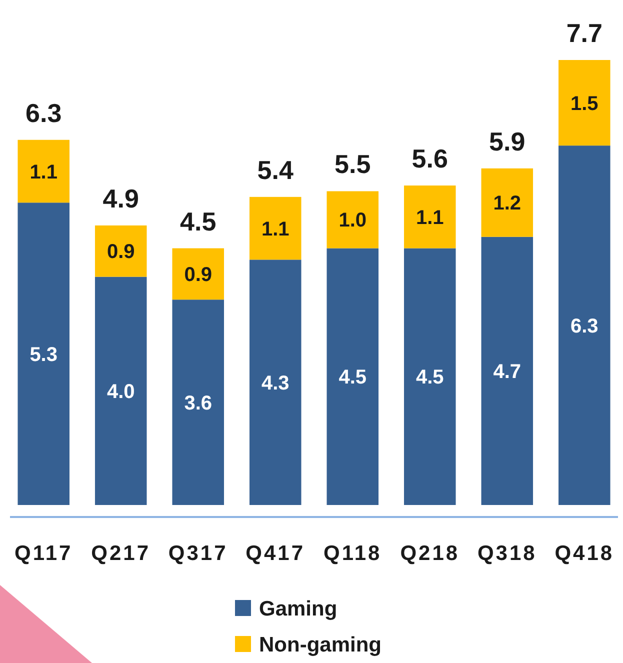  Describe the element at coordinates (584, 33) in the screenshot. I see `total-label: 7.7` at that location.